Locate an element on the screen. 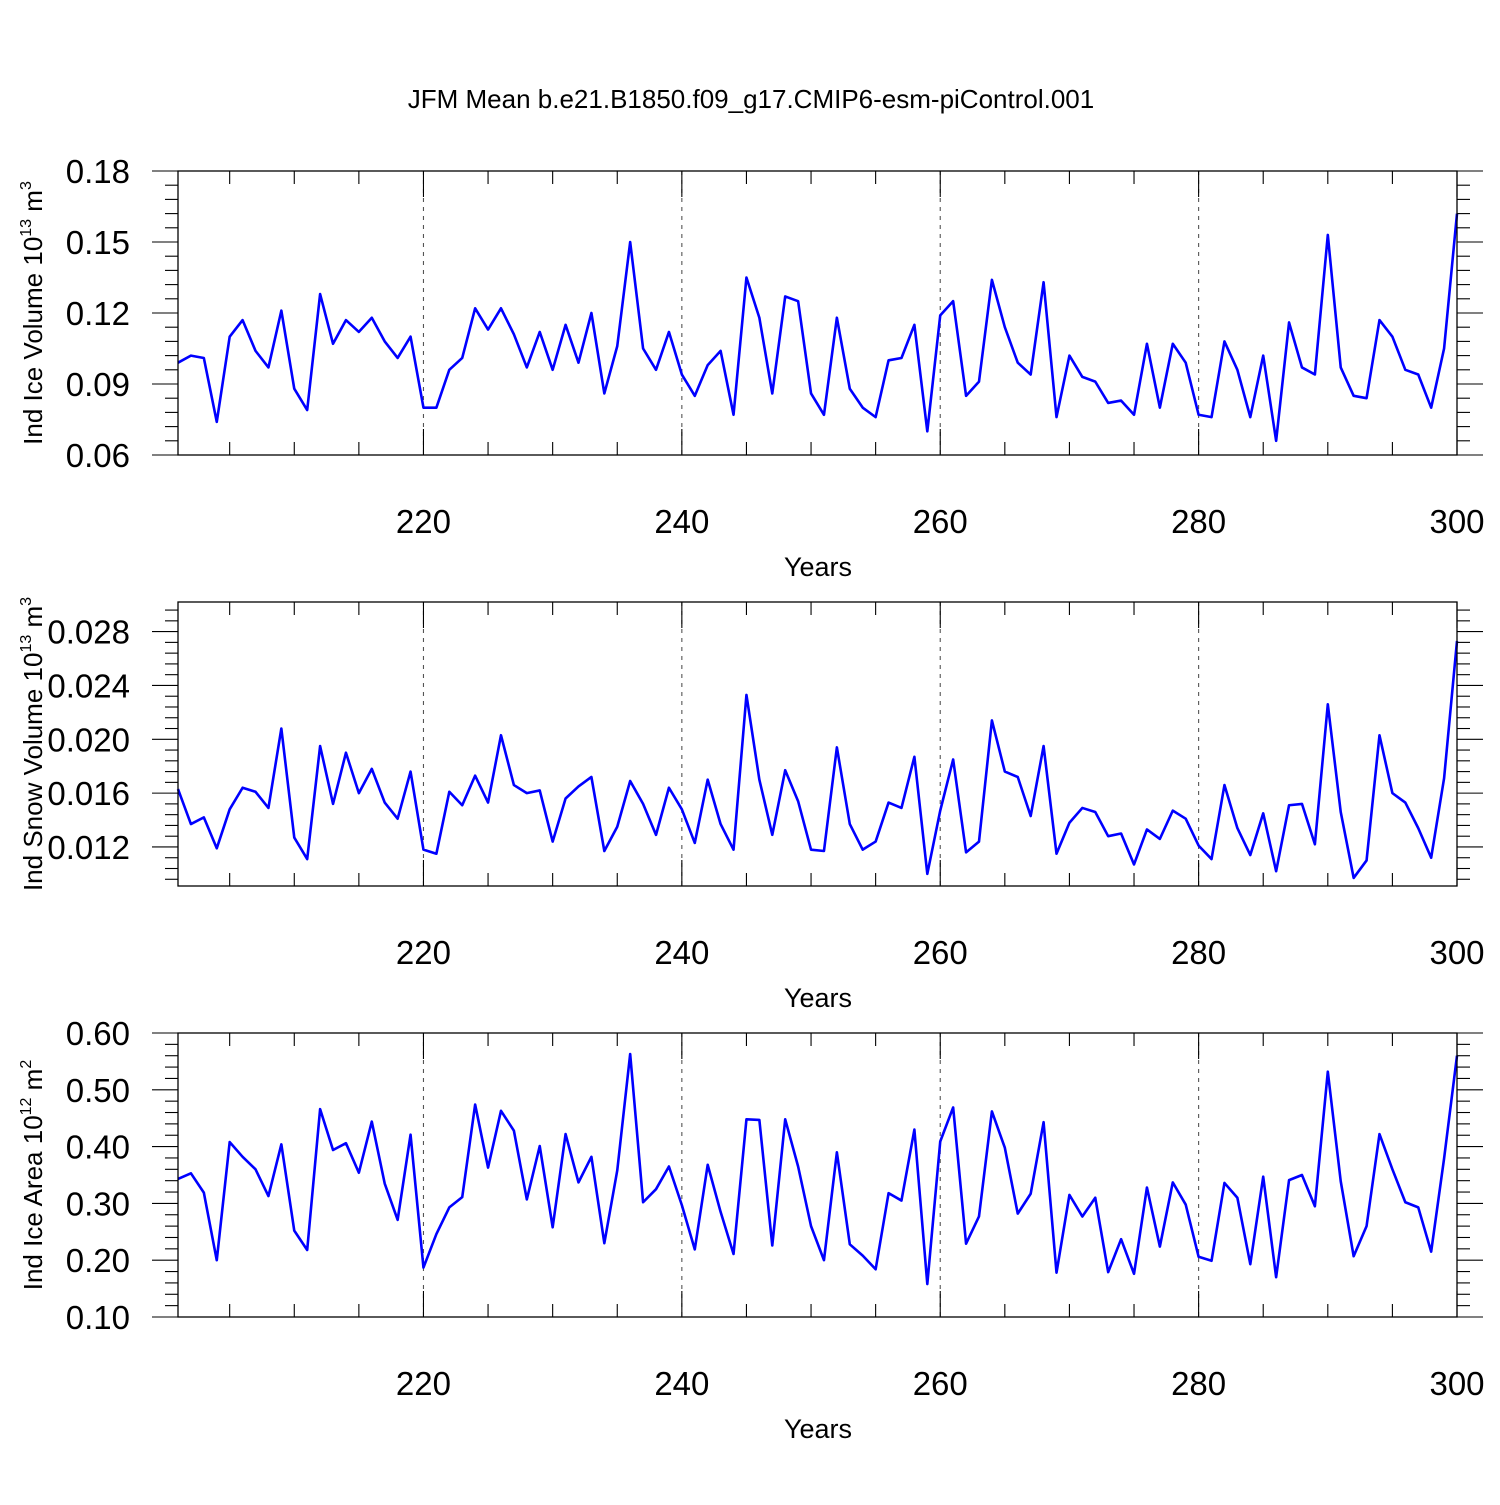 This screenshot has height=1505, width=1500. y-tick-label: 0.028 is located at coordinates (88, 632).